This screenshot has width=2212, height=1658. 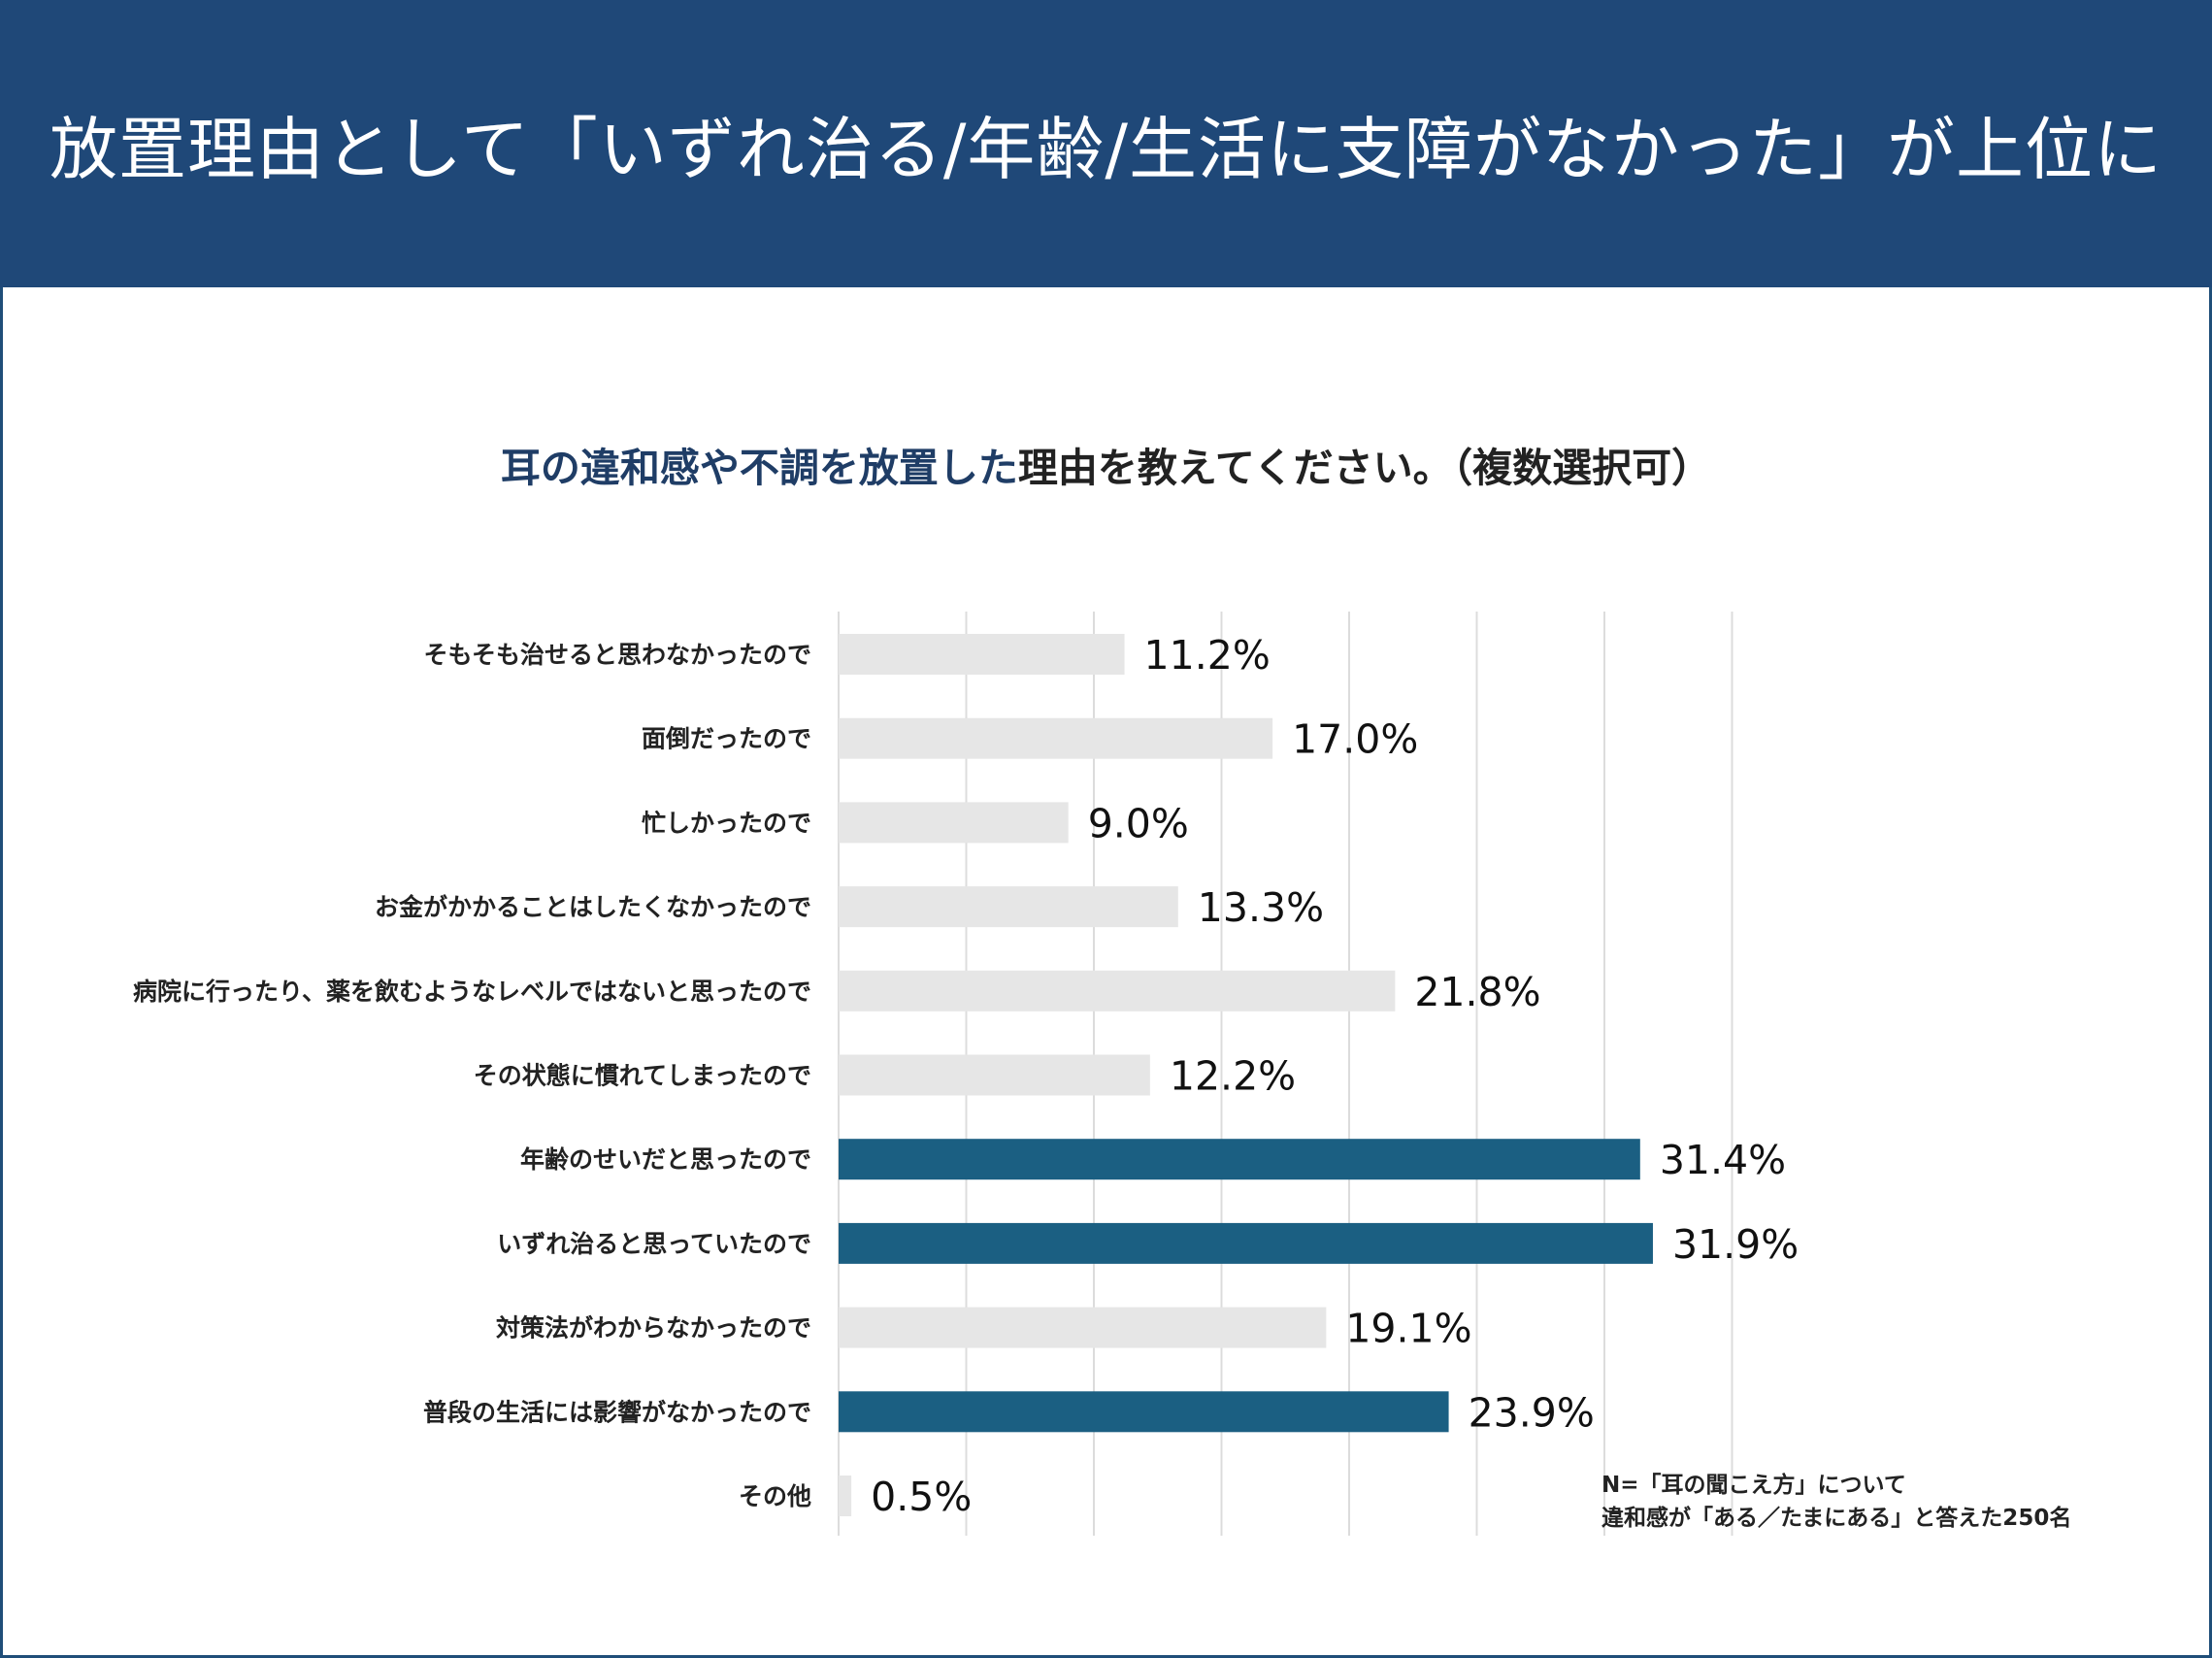 What do you see at coordinates (593, 907) in the screenshot?
I see `category-label: お金がかかることはしたくなかったので` at bounding box center [593, 907].